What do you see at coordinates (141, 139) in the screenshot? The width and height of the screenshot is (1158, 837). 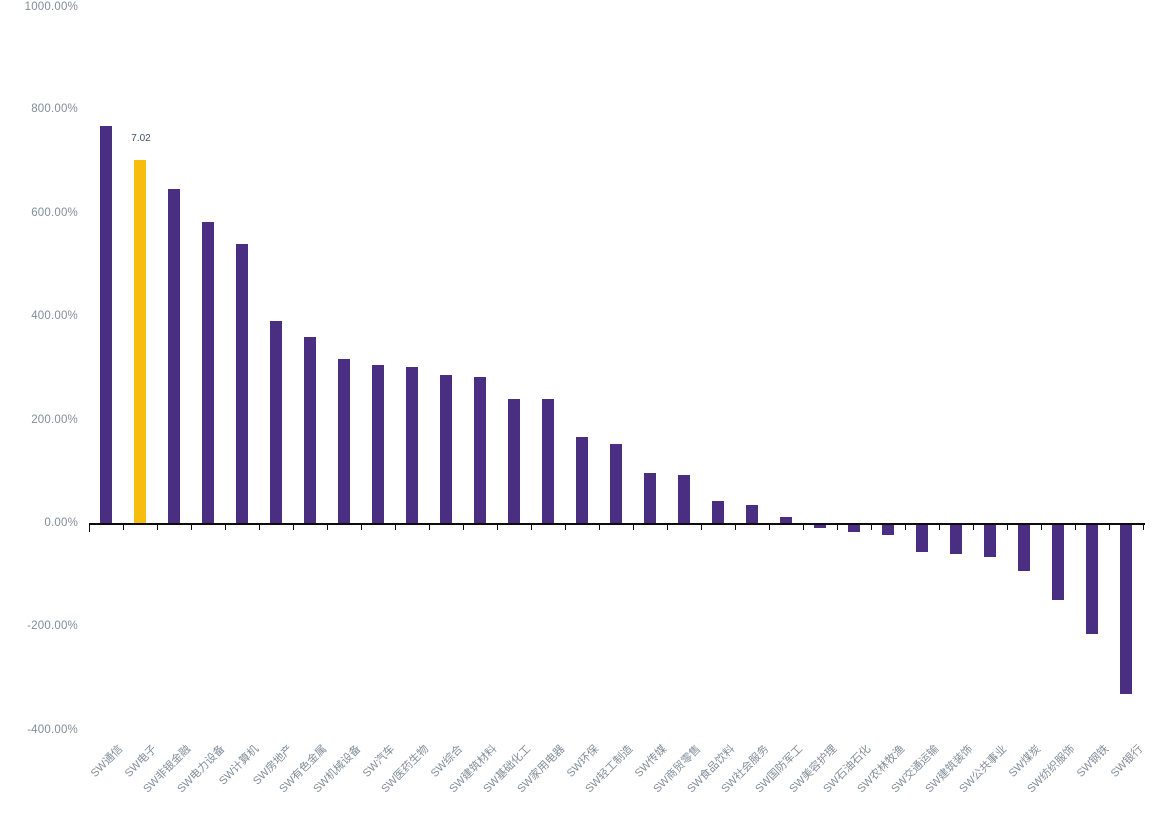 I see `bar-data-label: 7.02` at bounding box center [141, 139].